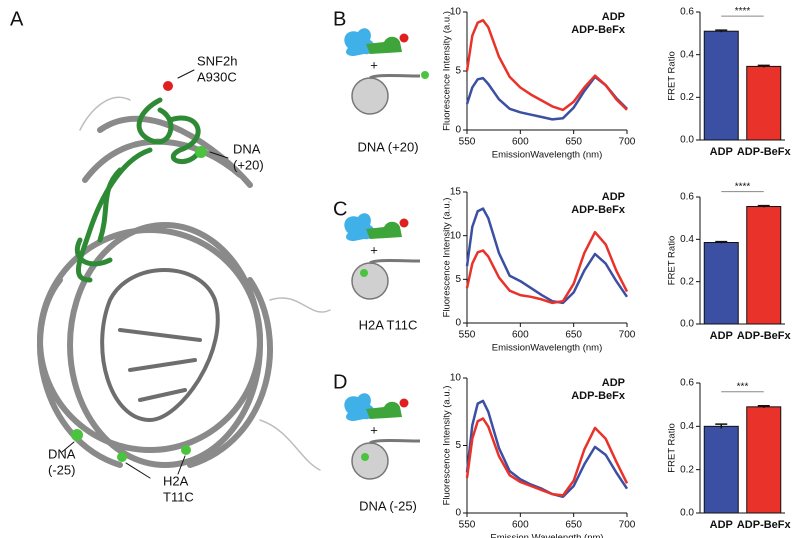 This screenshot has width=800, height=538. Describe the element at coordinates (340, 382) in the screenshot. I see `panel-label: D` at that location.